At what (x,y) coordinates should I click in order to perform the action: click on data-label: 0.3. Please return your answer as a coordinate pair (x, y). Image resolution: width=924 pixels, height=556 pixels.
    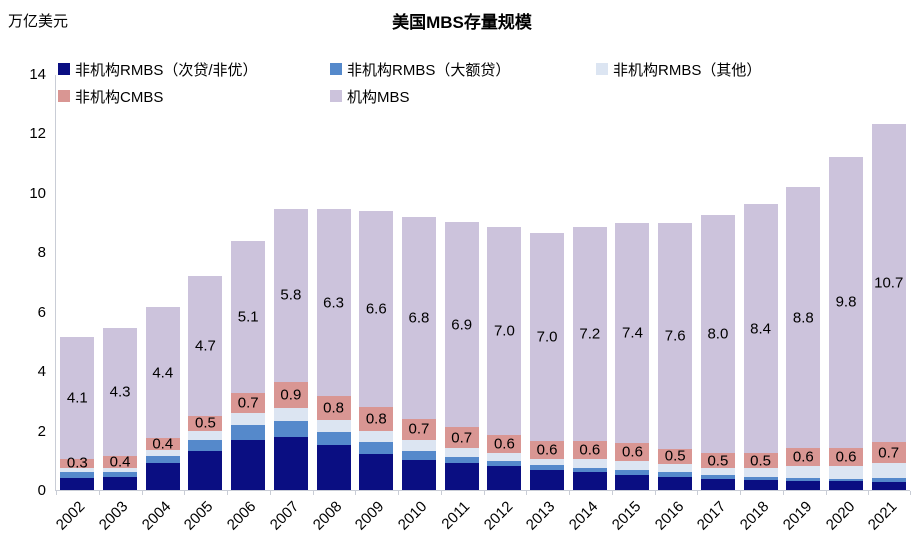
    Looking at the image, I should click on (77, 463).